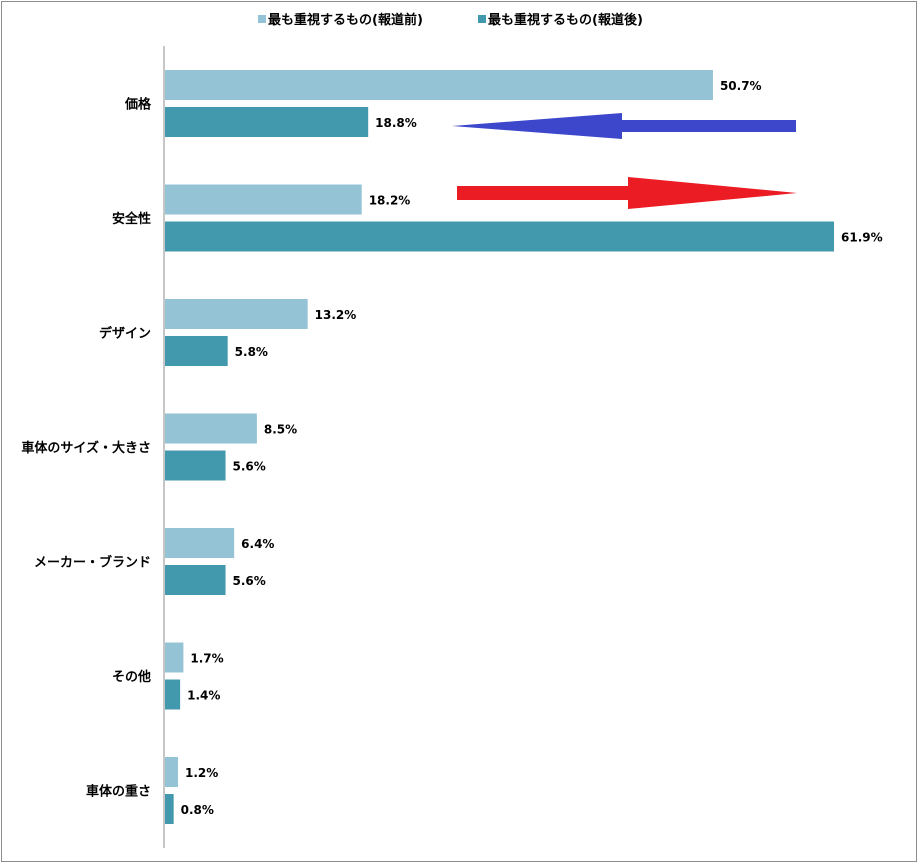  What do you see at coordinates (565, 20) in the screenshot?
I see `legend-label-1: 最も重視するもの(報道後)` at bounding box center [565, 20].